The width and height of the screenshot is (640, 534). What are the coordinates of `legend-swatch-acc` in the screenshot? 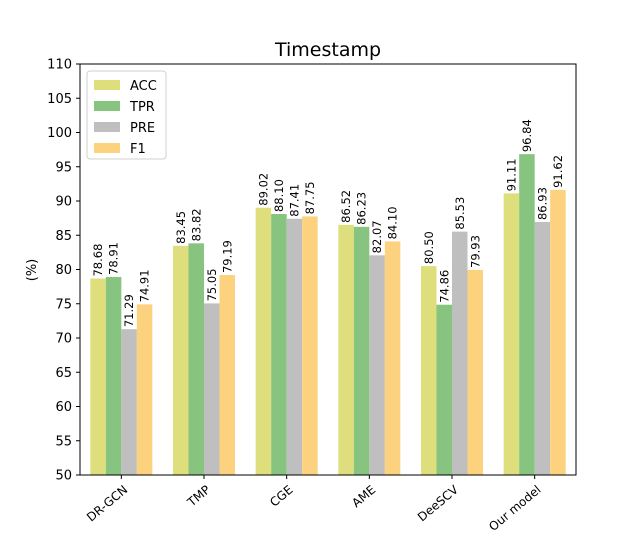 It's located at (107, 85).